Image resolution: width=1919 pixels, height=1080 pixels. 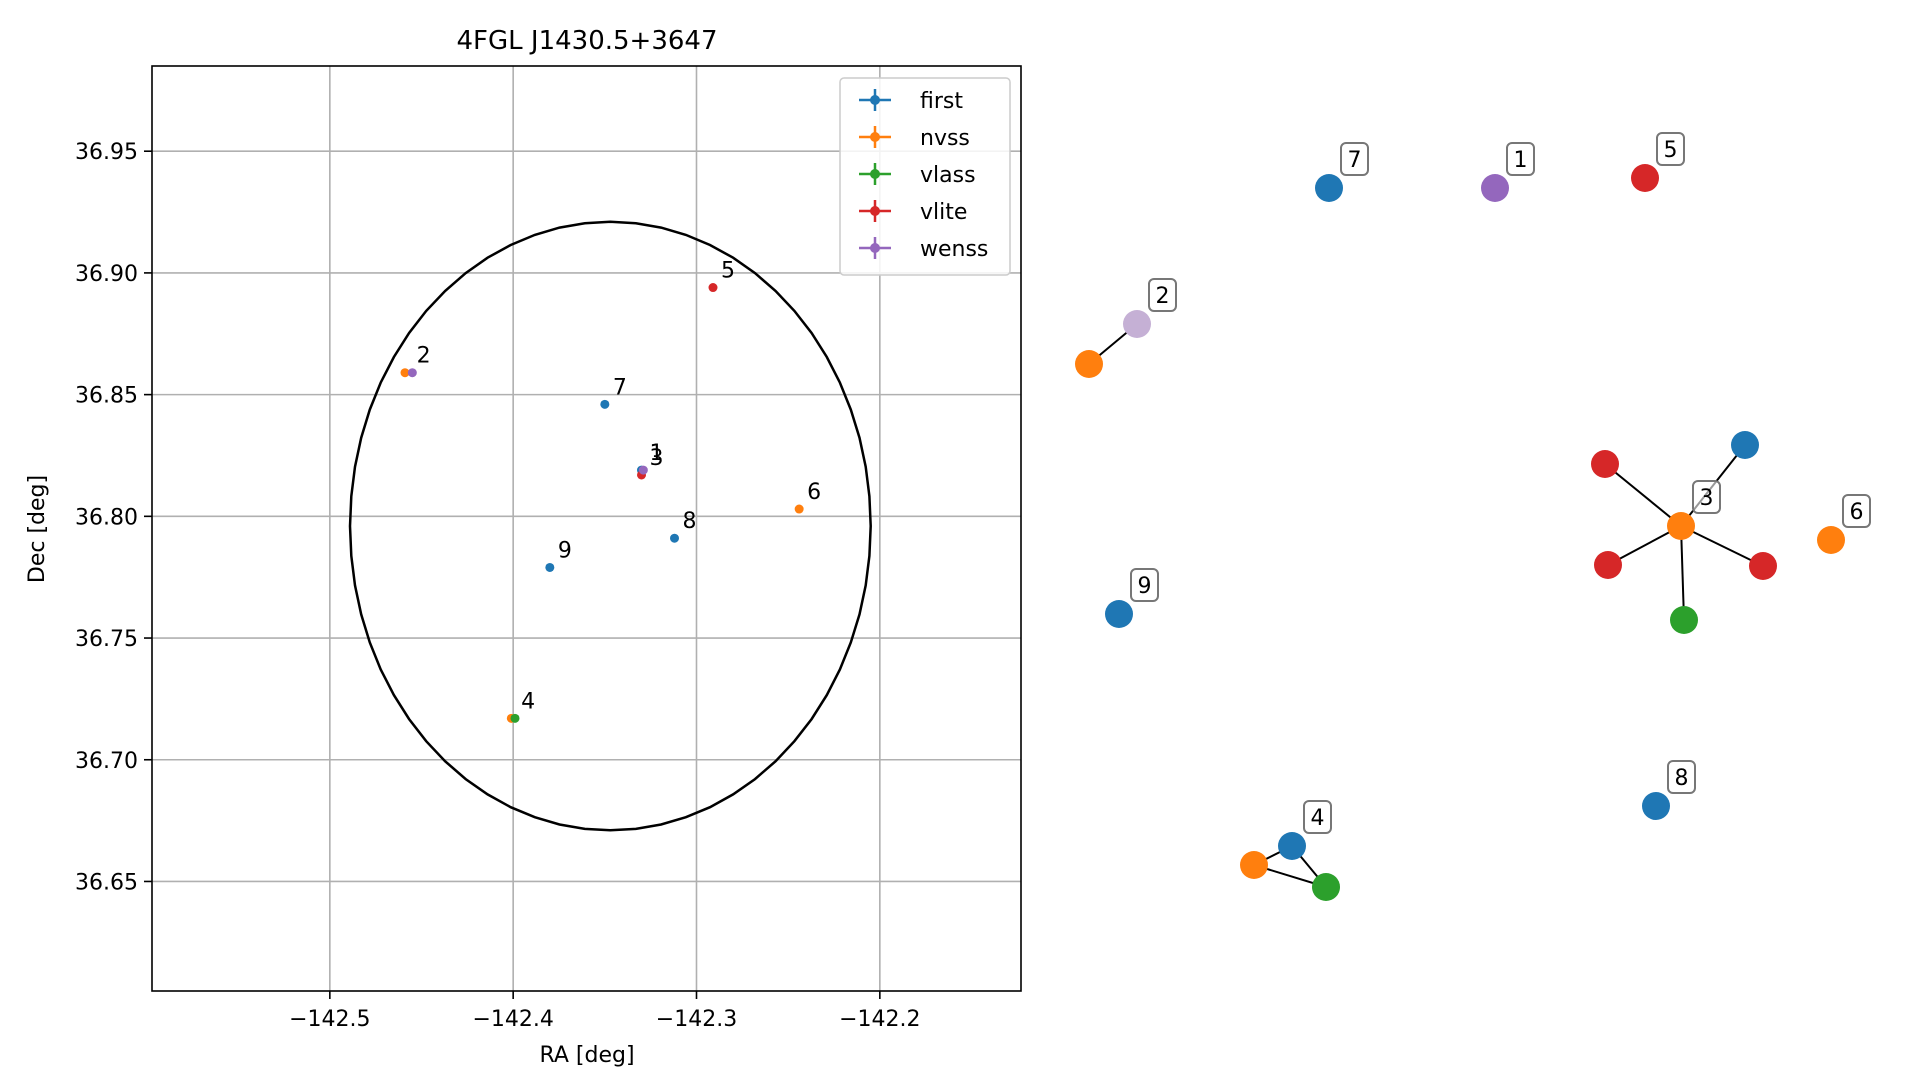 What do you see at coordinates (657, 453) in the screenshot?
I see `point-label: 1` at bounding box center [657, 453].